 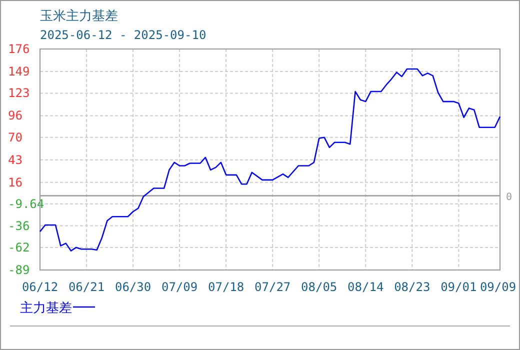 What do you see at coordinates (19, 49) in the screenshot?
I see `y-tick-label: 176` at bounding box center [19, 49].